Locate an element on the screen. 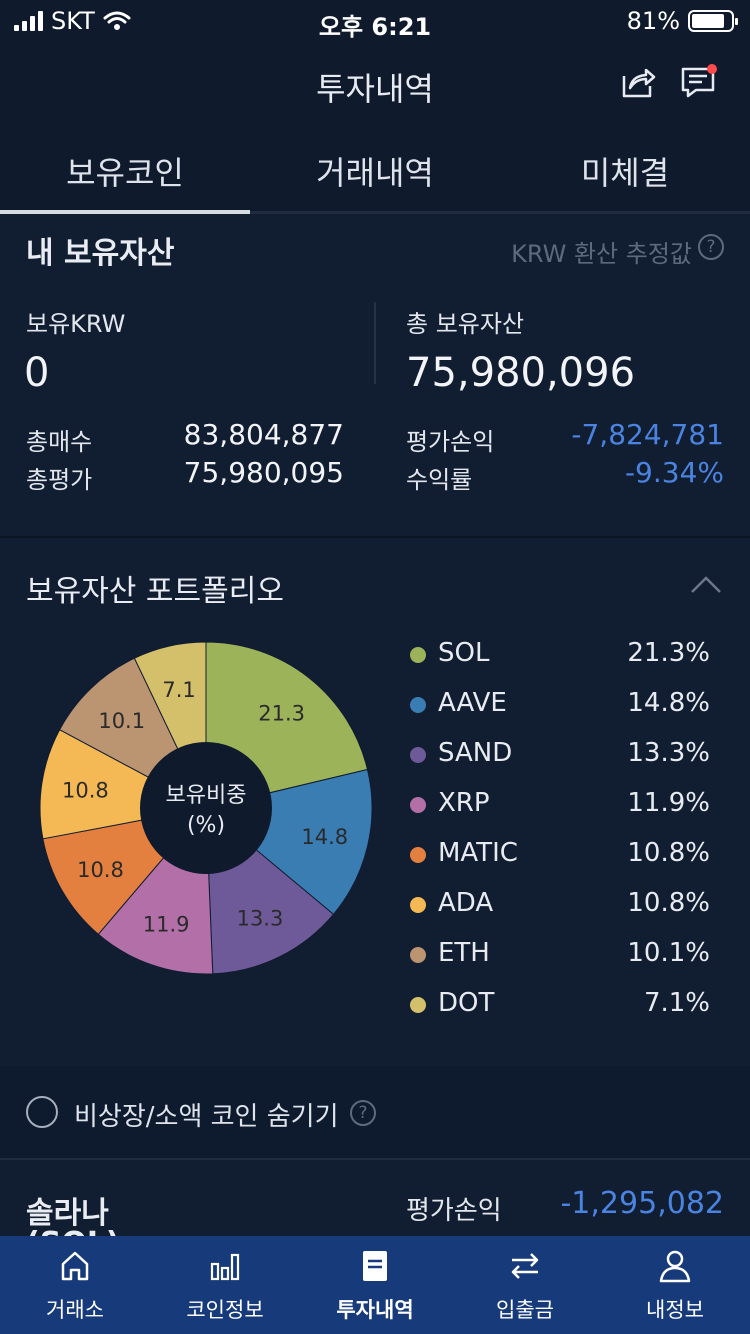 The image size is (750, 1334). wifi-icon is located at coordinates (117, 20).